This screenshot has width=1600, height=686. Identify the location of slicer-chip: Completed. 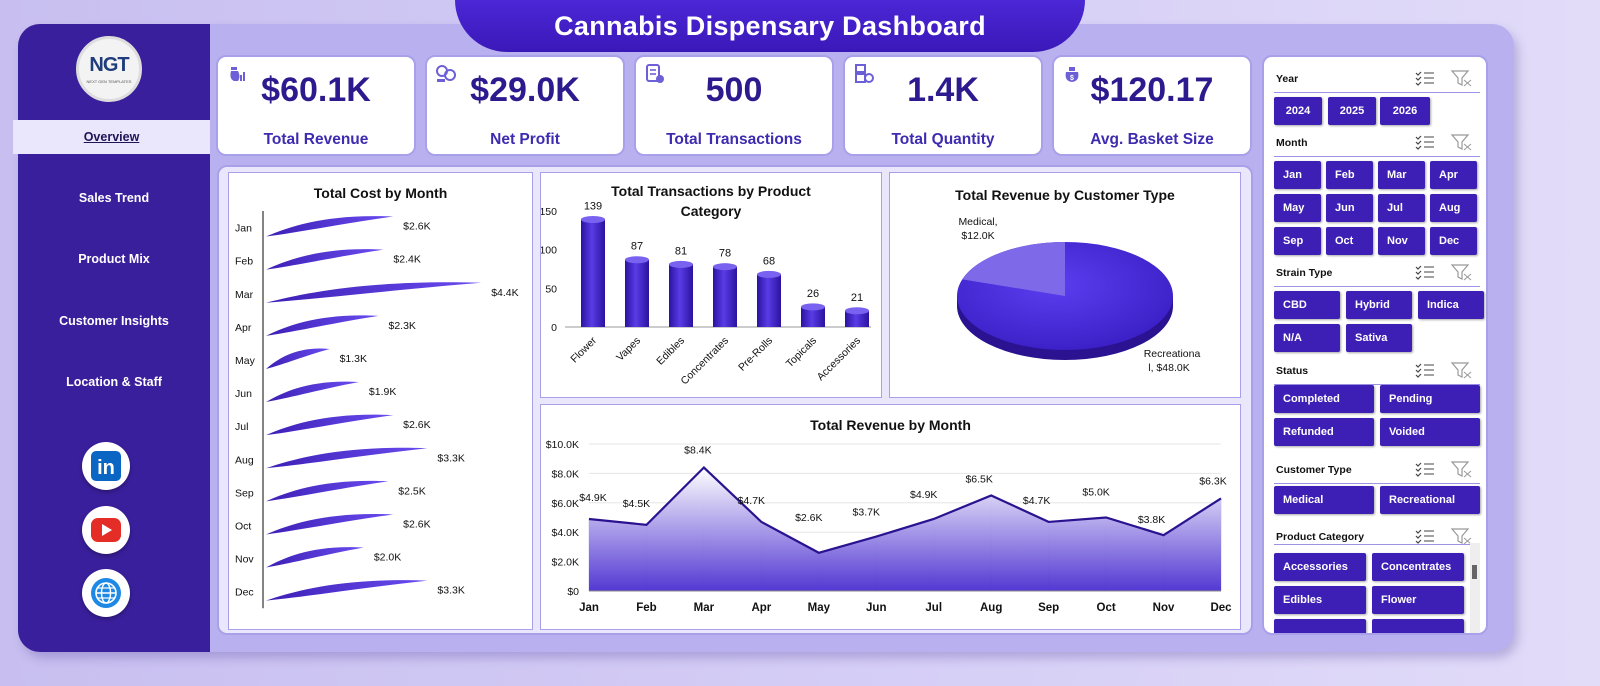
(1324, 399).